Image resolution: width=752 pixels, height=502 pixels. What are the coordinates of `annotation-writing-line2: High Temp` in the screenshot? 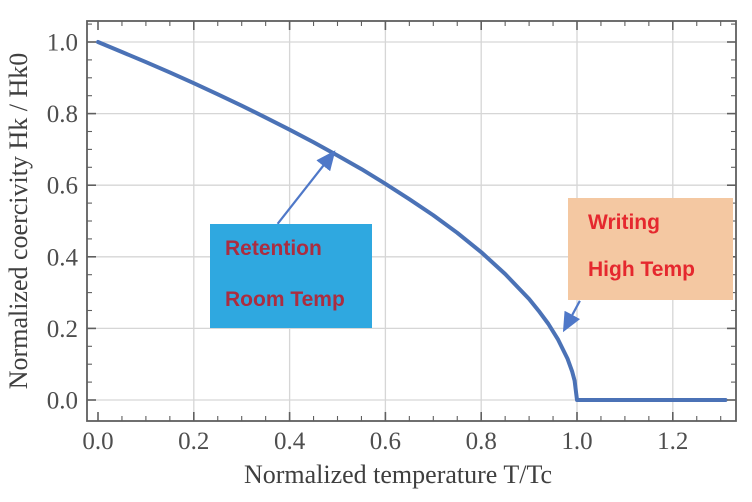 It's located at (641, 269).